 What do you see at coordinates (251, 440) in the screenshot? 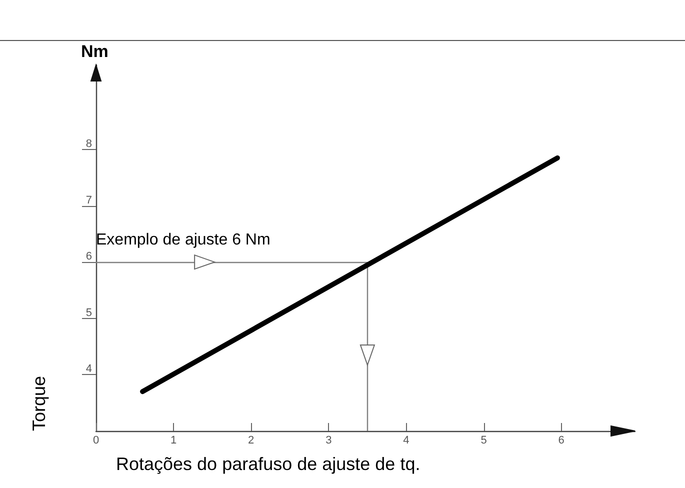
I see `x-tick-label: 2` at bounding box center [251, 440].